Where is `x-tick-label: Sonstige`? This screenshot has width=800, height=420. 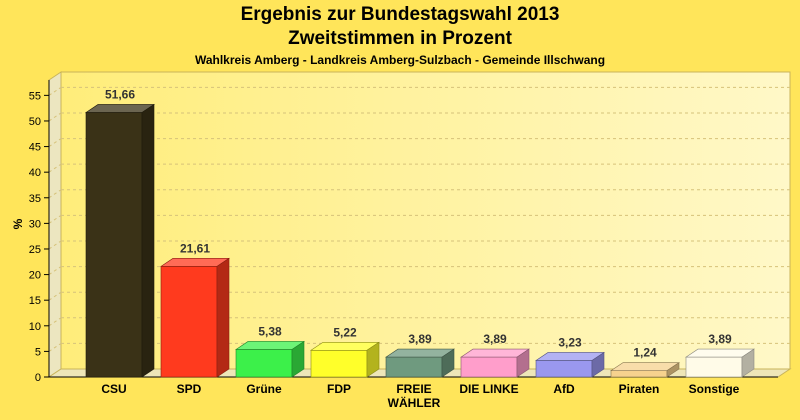
x-tick-label: Sonstige is located at coordinates (714, 389).